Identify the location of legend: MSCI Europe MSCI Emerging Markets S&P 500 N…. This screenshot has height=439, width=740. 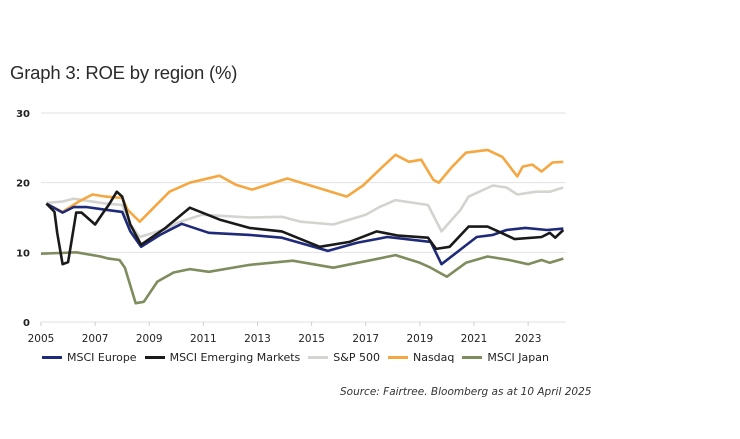
(299, 357).